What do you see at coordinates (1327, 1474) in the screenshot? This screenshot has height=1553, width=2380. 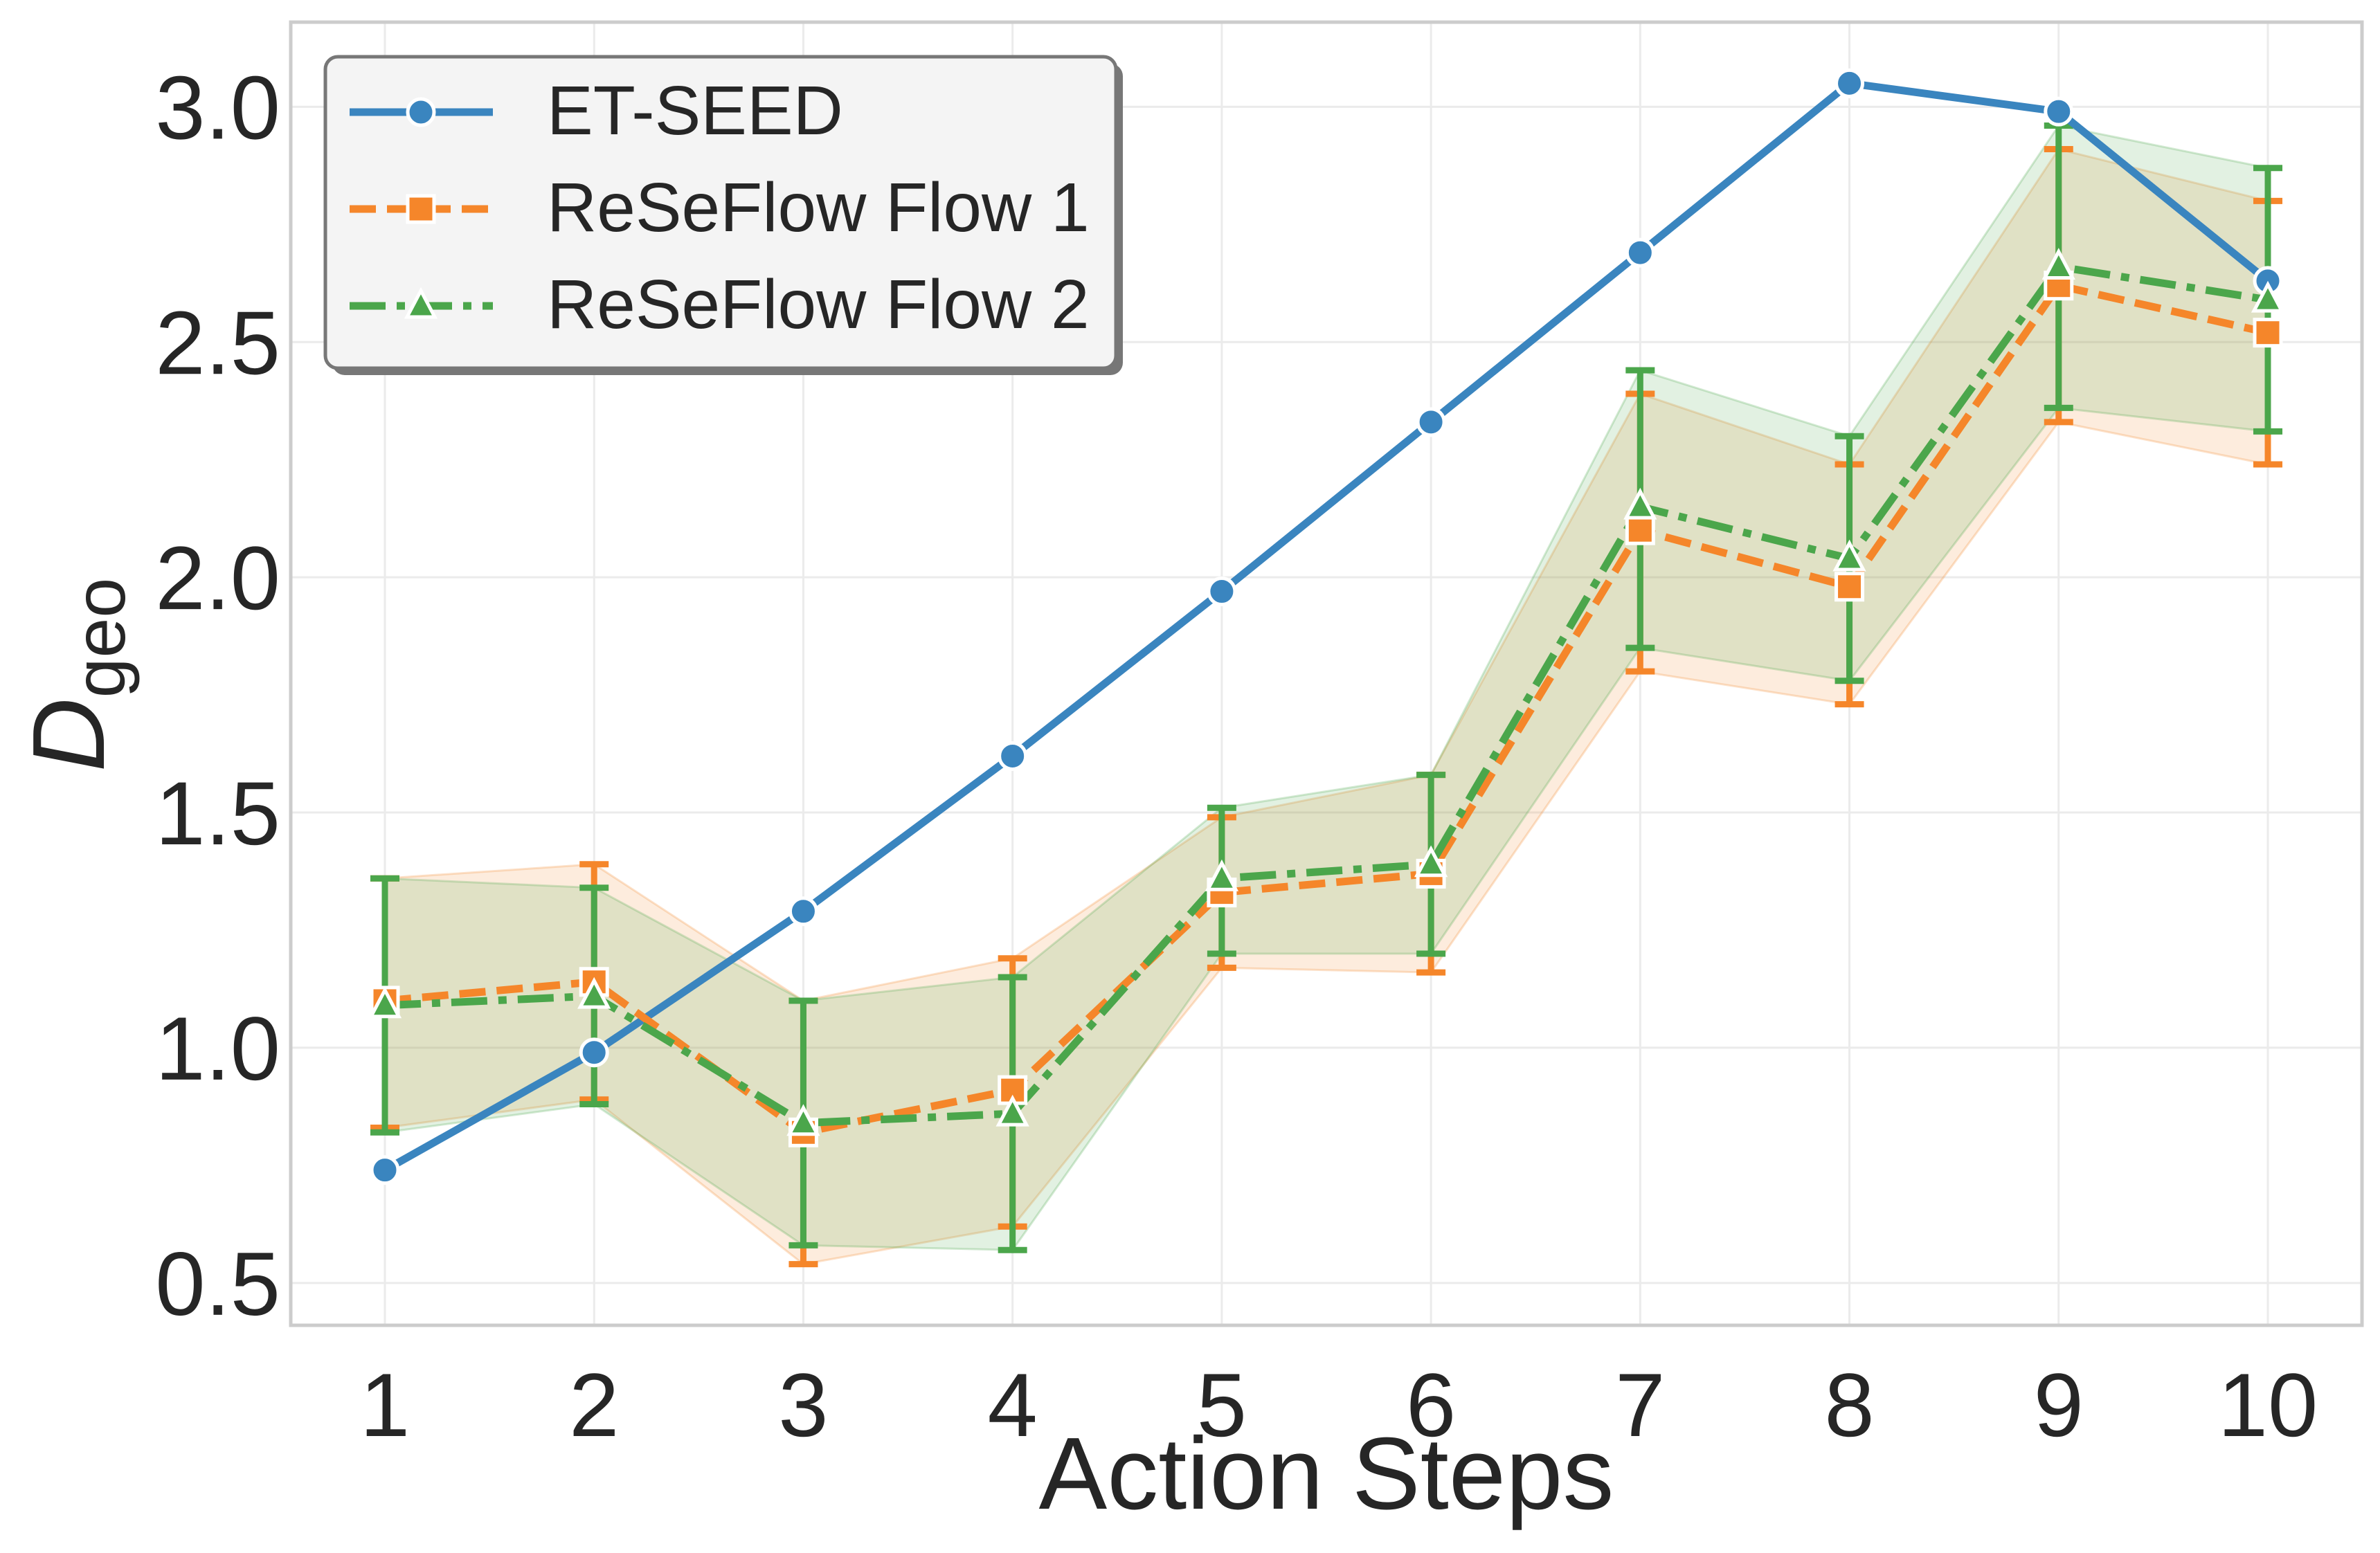 I see `x-axis-label: Action Steps` at bounding box center [1327, 1474].